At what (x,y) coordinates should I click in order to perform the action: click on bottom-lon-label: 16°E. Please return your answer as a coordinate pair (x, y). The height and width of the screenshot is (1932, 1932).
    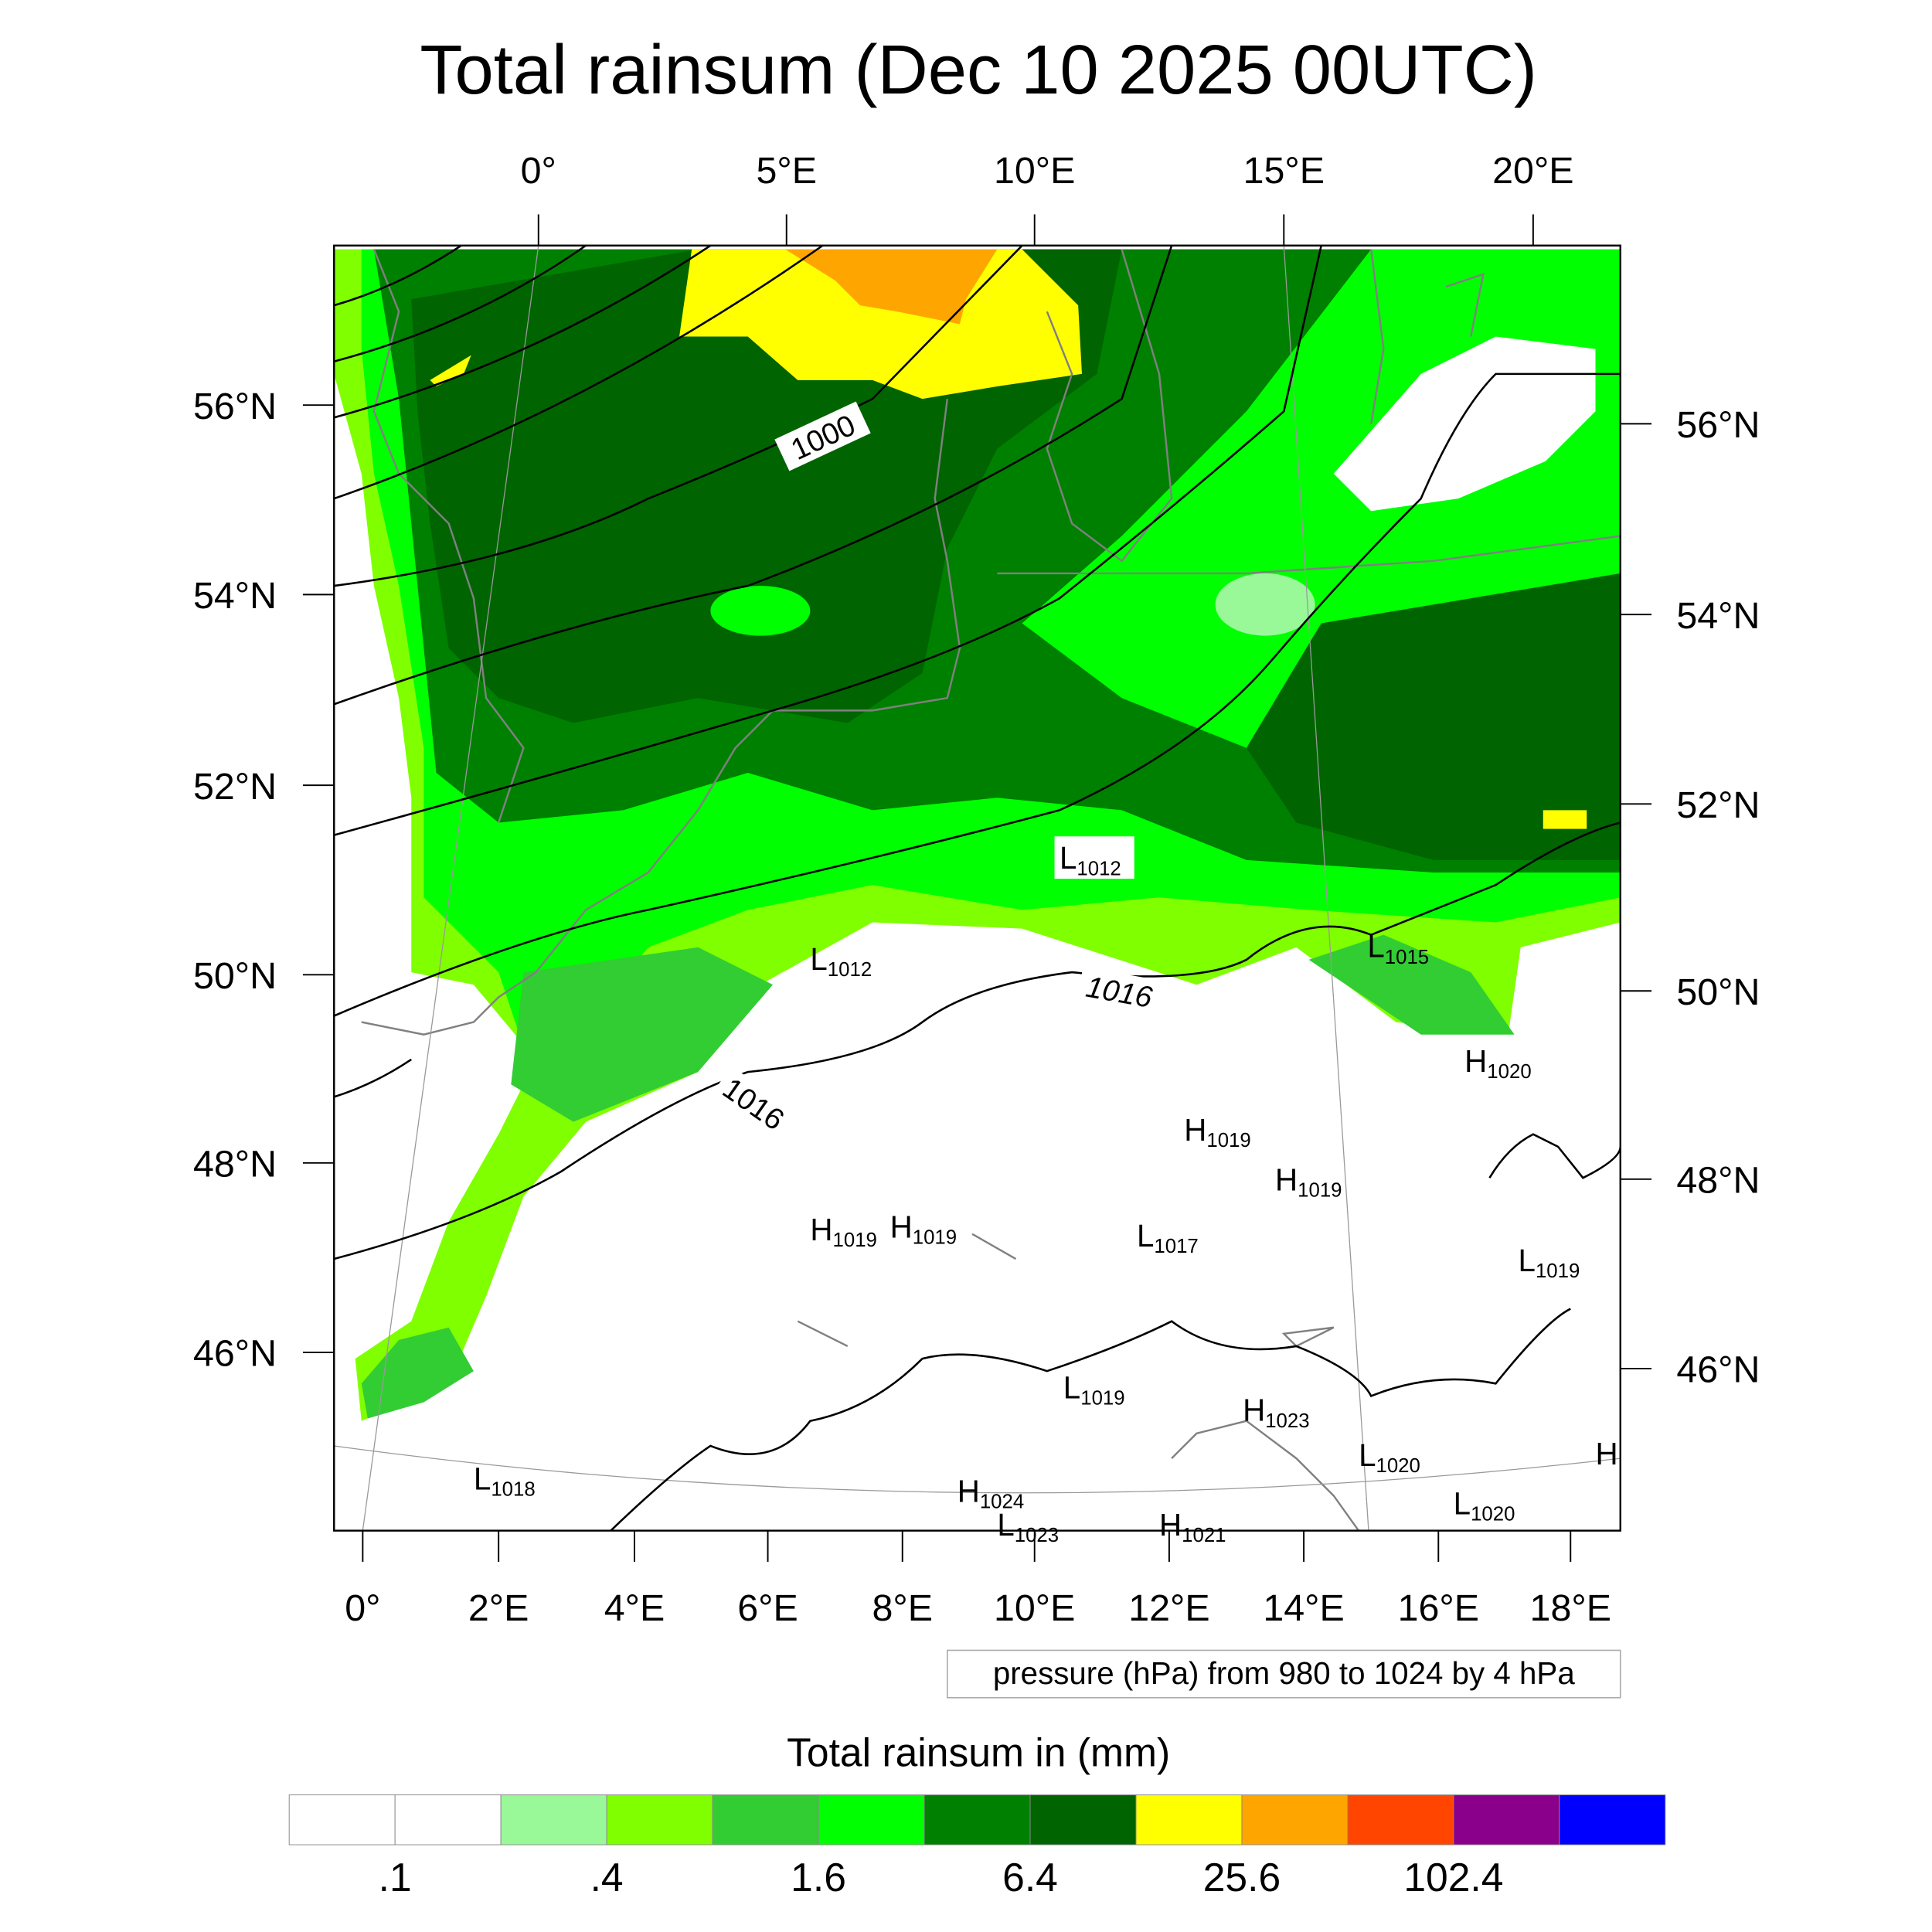
    Looking at the image, I should click on (1439, 1608).